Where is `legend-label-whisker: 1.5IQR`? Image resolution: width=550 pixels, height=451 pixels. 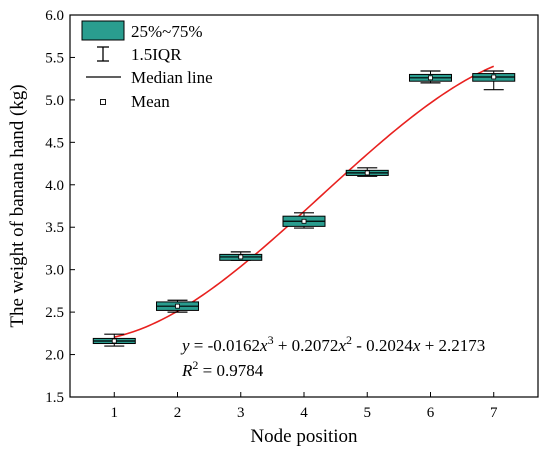 legend-label-whisker: 1.5IQR is located at coordinates (156, 54).